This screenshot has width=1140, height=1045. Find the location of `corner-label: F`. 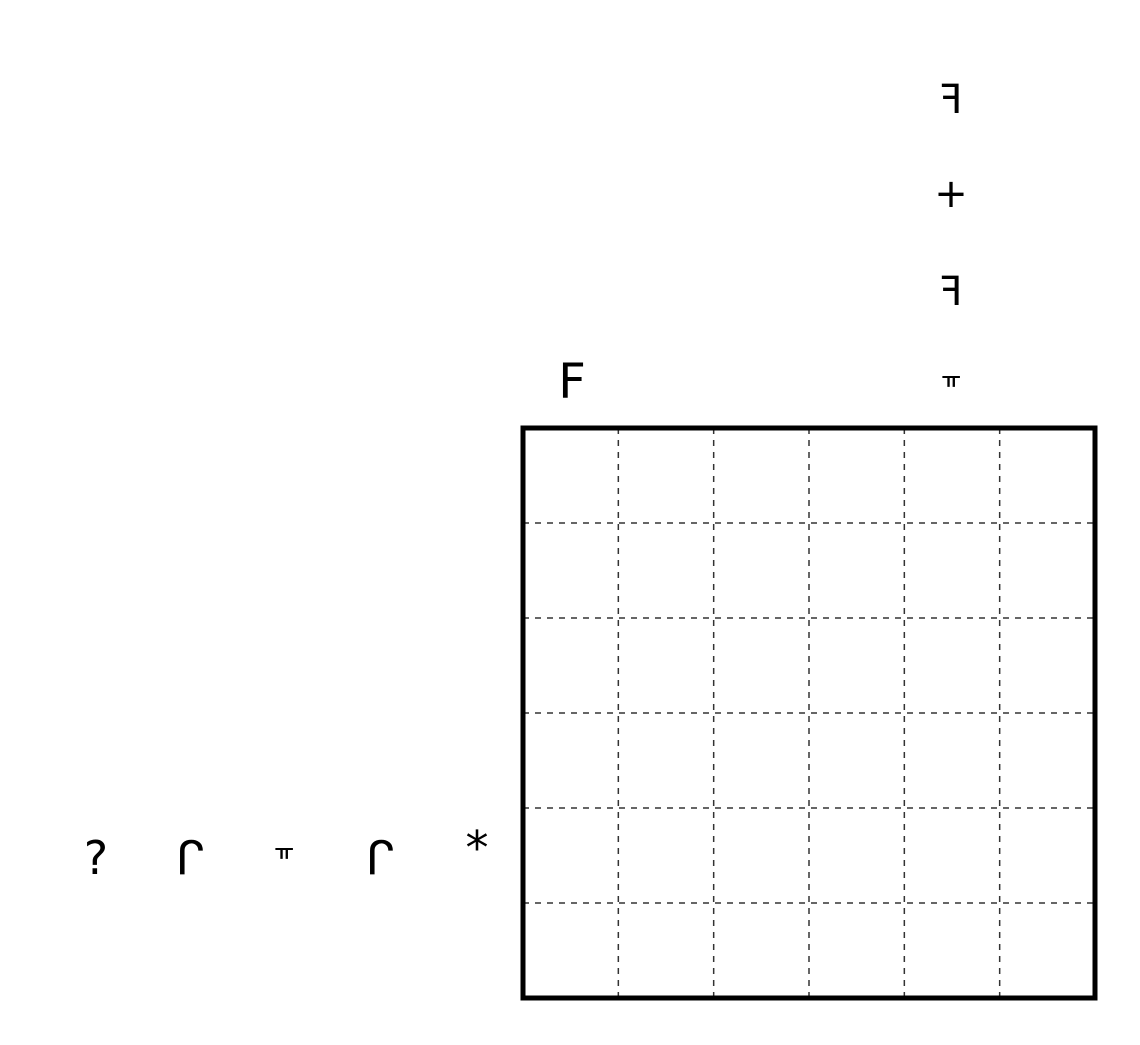

corner-label: F is located at coordinates (572, 382).